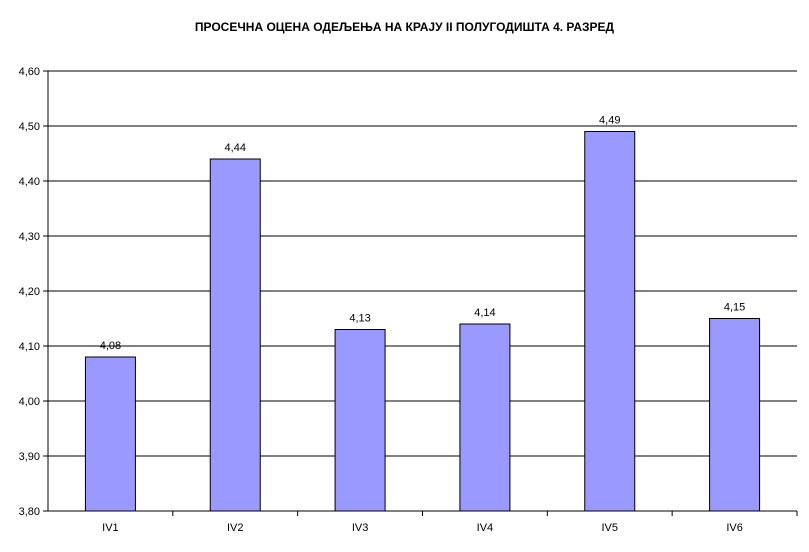 This screenshot has height=552, width=809. What do you see at coordinates (359, 319) in the screenshot?
I see `data-label: 4,13` at bounding box center [359, 319].